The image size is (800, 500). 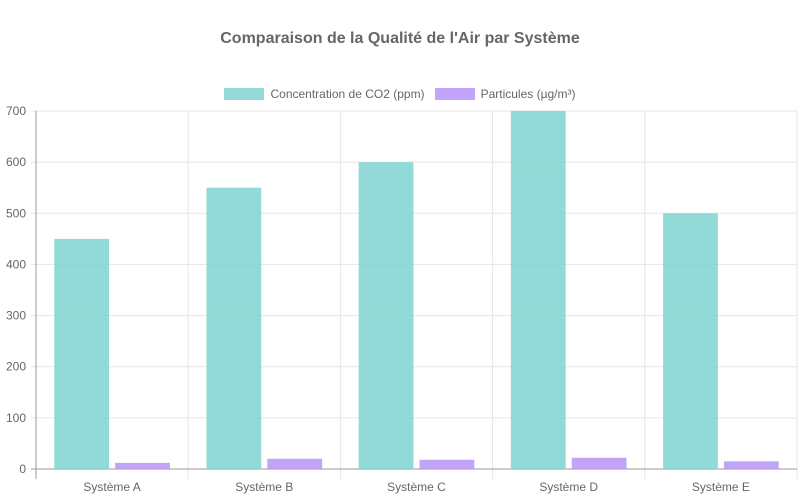 What do you see at coordinates (22, 469) in the screenshot?
I see `y-tick-label: 0` at bounding box center [22, 469].